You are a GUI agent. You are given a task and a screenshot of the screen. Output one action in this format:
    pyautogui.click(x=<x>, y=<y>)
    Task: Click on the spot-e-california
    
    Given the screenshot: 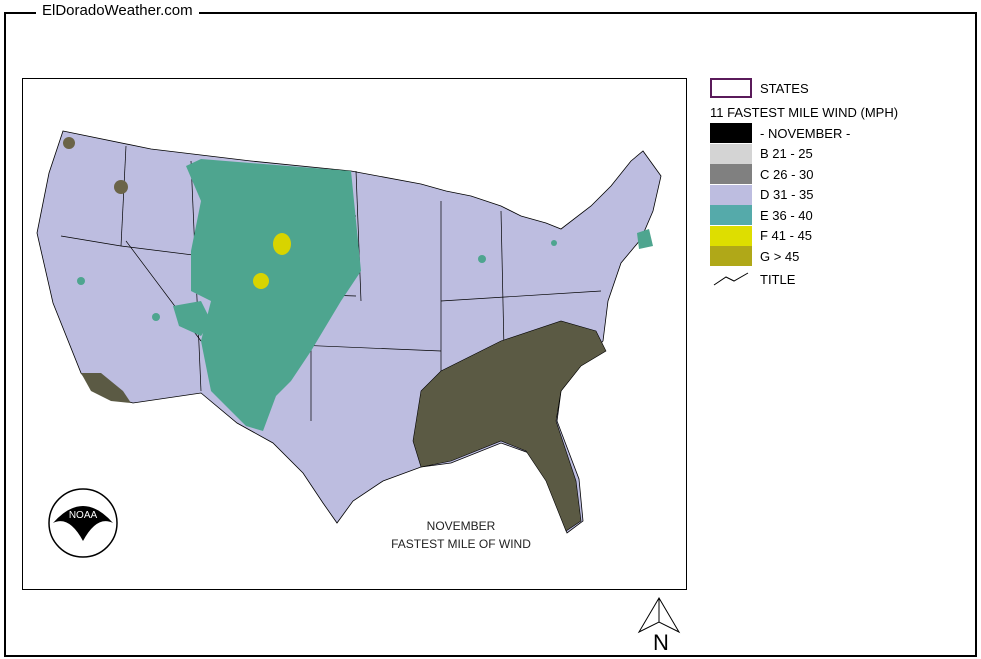 What is the action you would take?
    pyautogui.click(x=81, y=281)
    